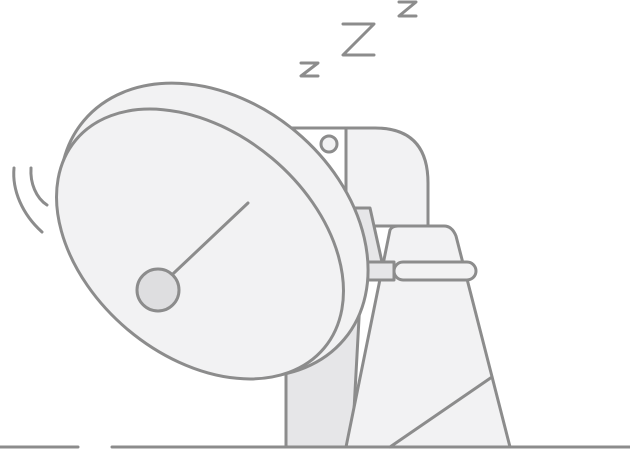 This screenshot has height=450, width=630. Describe the element at coordinates (428, 336) in the screenshot. I see `dish-stand` at that location.